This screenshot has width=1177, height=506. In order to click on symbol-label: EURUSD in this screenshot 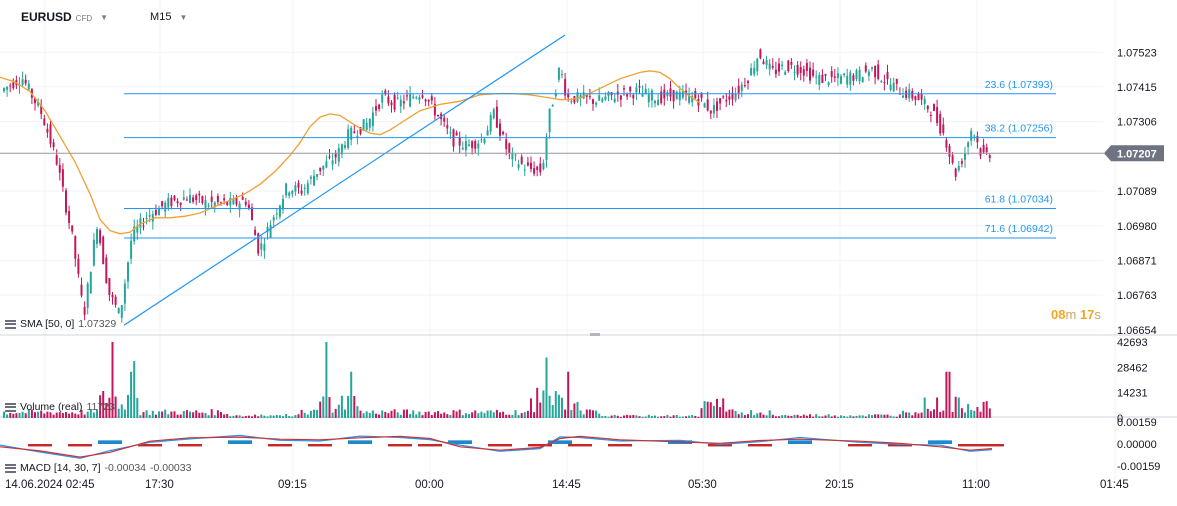, I will do `click(46, 17)`.